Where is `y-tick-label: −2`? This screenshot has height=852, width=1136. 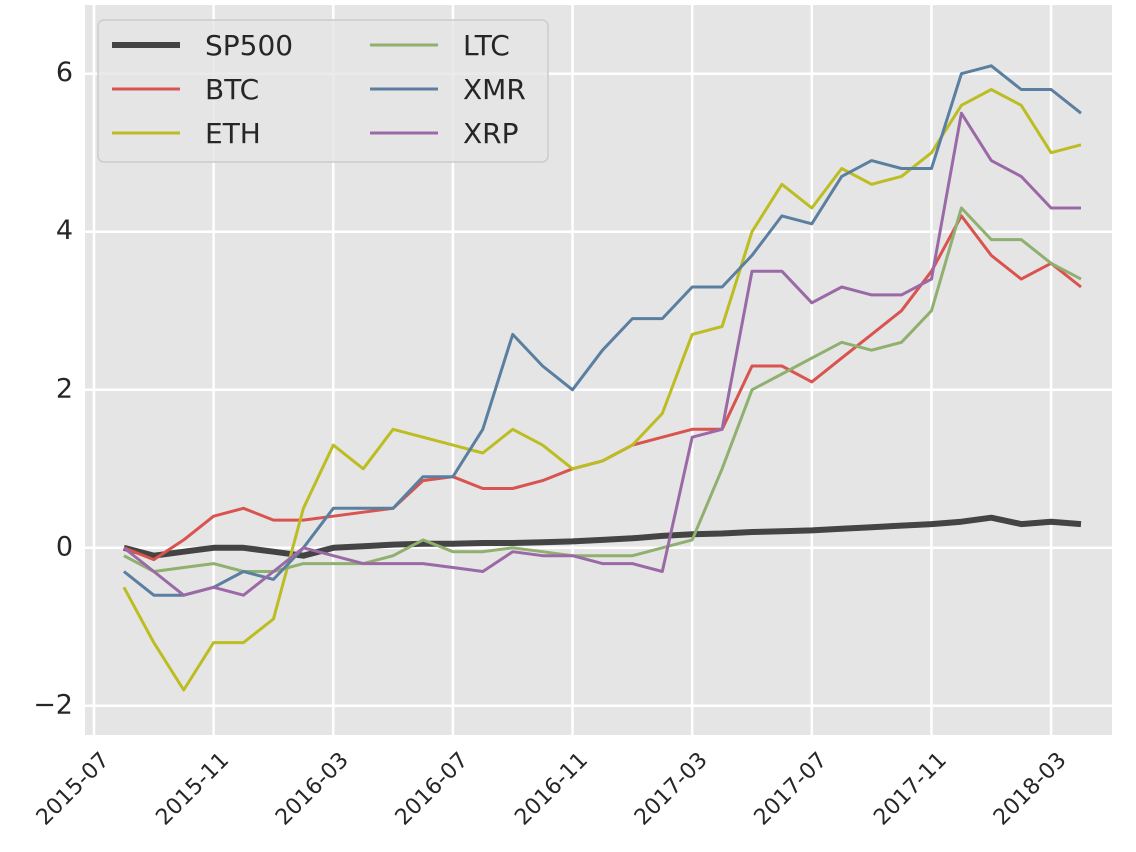
y-tick-label: −2 is located at coordinates (53, 704).